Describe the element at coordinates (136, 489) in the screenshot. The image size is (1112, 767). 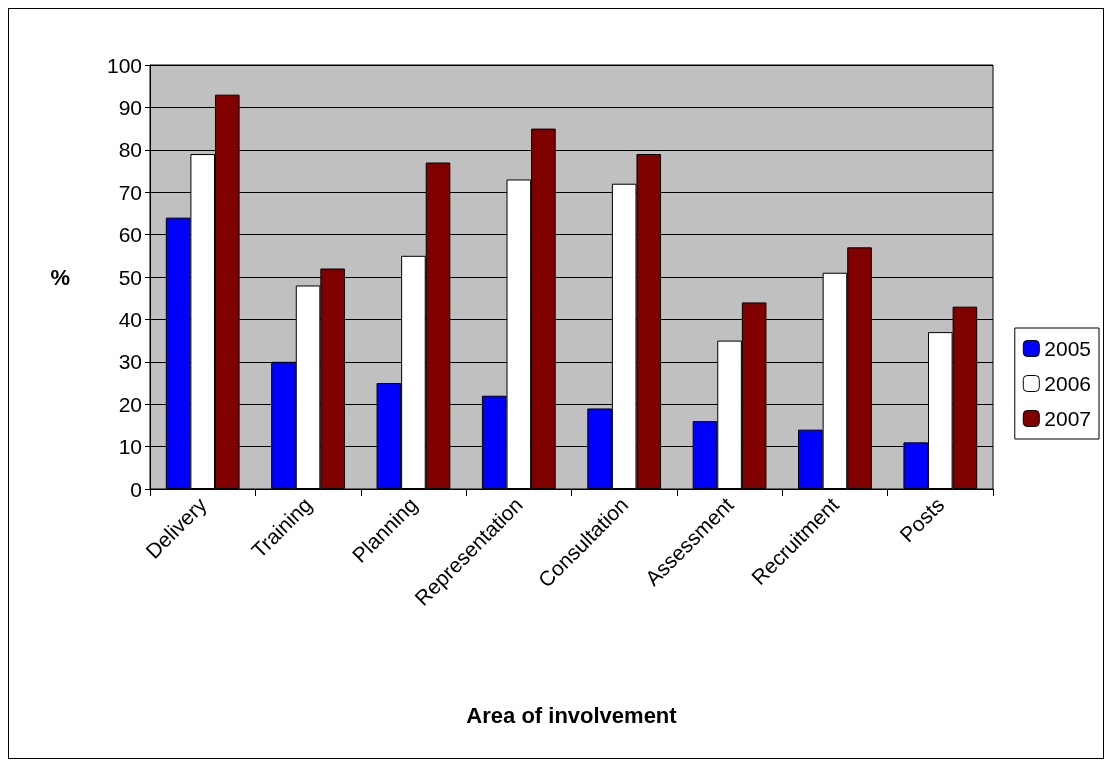
I see `y-tick-label: 0` at that location.